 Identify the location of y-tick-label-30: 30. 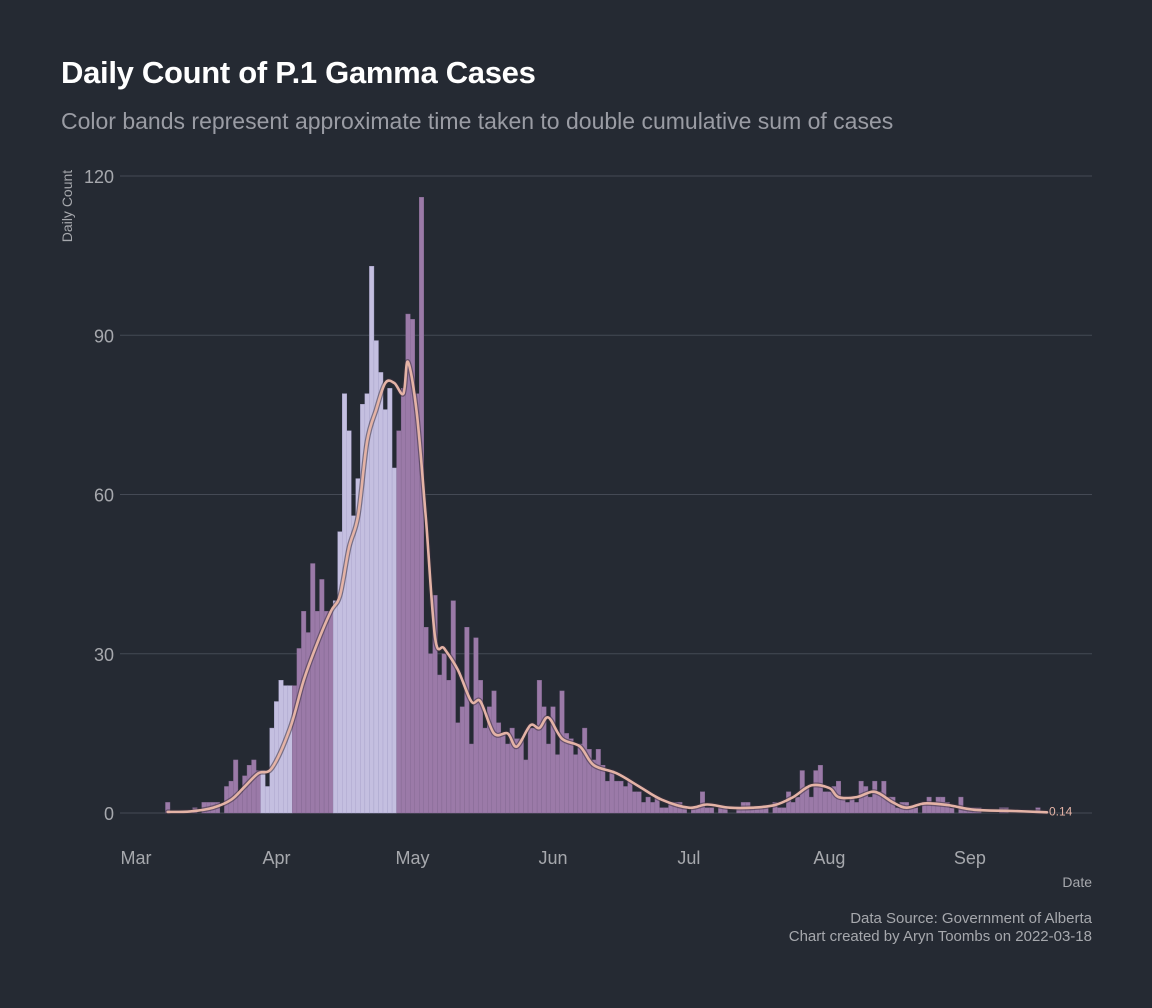
(104, 655).